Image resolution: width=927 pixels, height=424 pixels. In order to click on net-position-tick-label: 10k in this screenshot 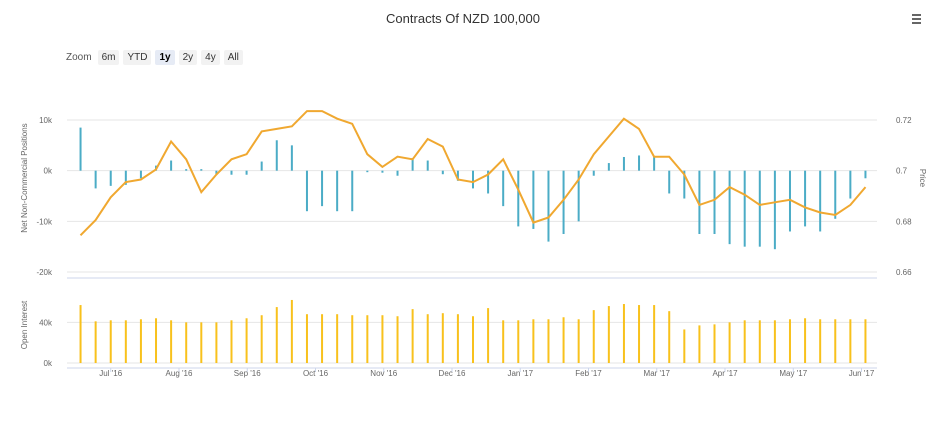, I will do `click(46, 120)`.